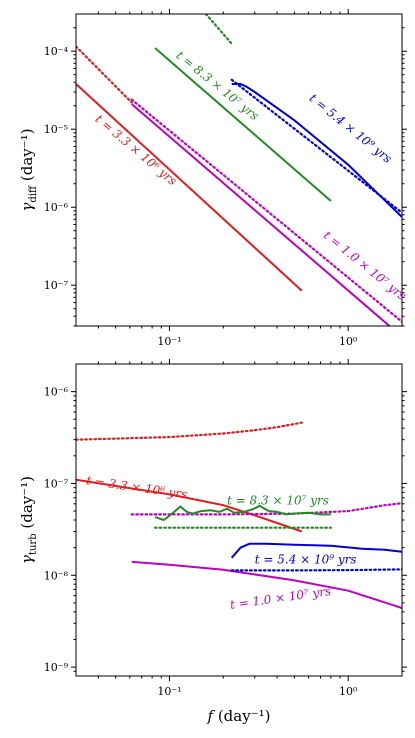 The width and height of the screenshot is (415, 738). What do you see at coordinates (239, 716) in the screenshot?
I see `x-axis-label: f (day⁻¹)` at bounding box center [239, 716].